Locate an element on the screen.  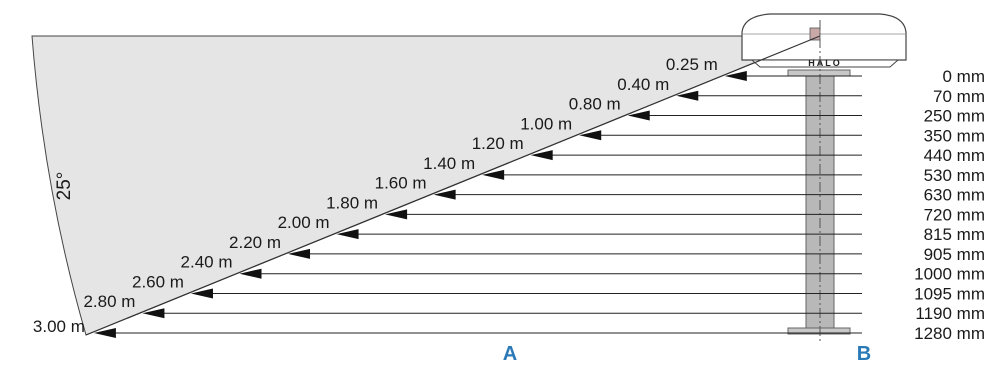
distance-label: 2.00 m is located at coordinates (304, 222).